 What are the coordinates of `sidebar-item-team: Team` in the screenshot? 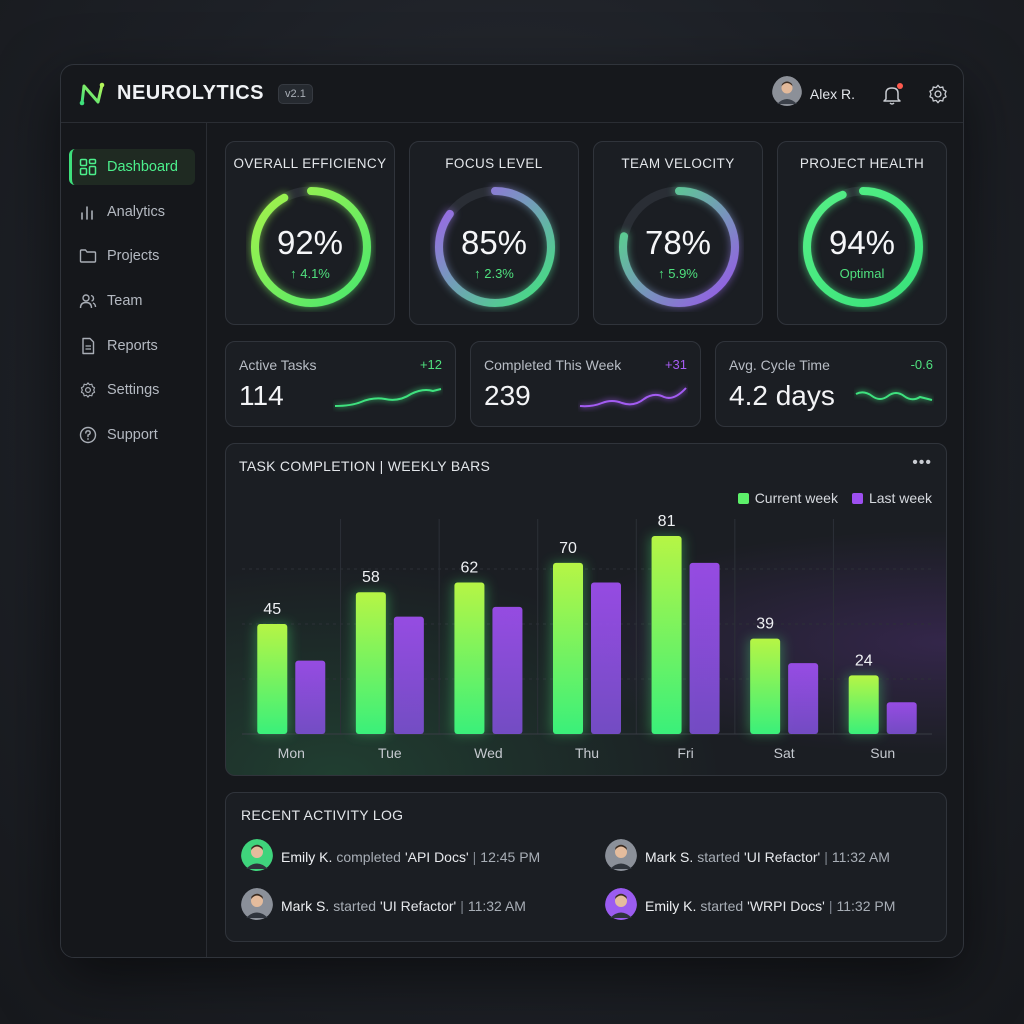 It's located at (132, 301).